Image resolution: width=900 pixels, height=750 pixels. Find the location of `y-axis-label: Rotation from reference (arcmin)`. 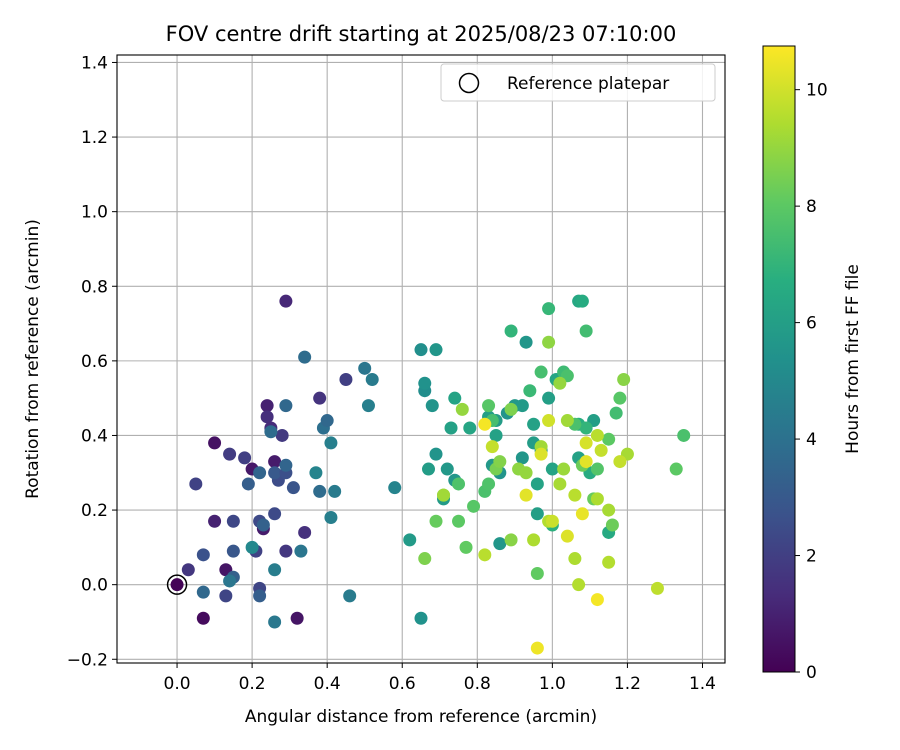

y-axis-label: Rotation from reference (arcmin) is located at coordinates (33, 359).